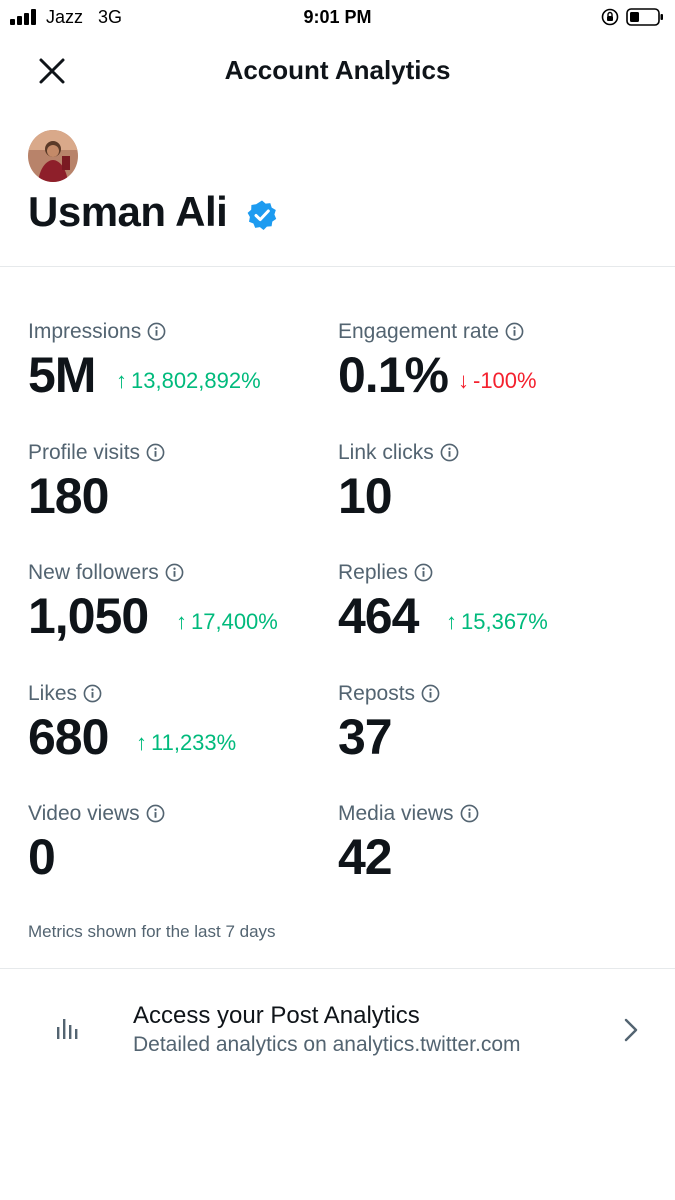 The height and width of the screenshot is (1200, 675). Describe the element at coordinates (276, 1015) in the screenshot. I see `post-analytics-title: Access your Post Analytics` at that location.